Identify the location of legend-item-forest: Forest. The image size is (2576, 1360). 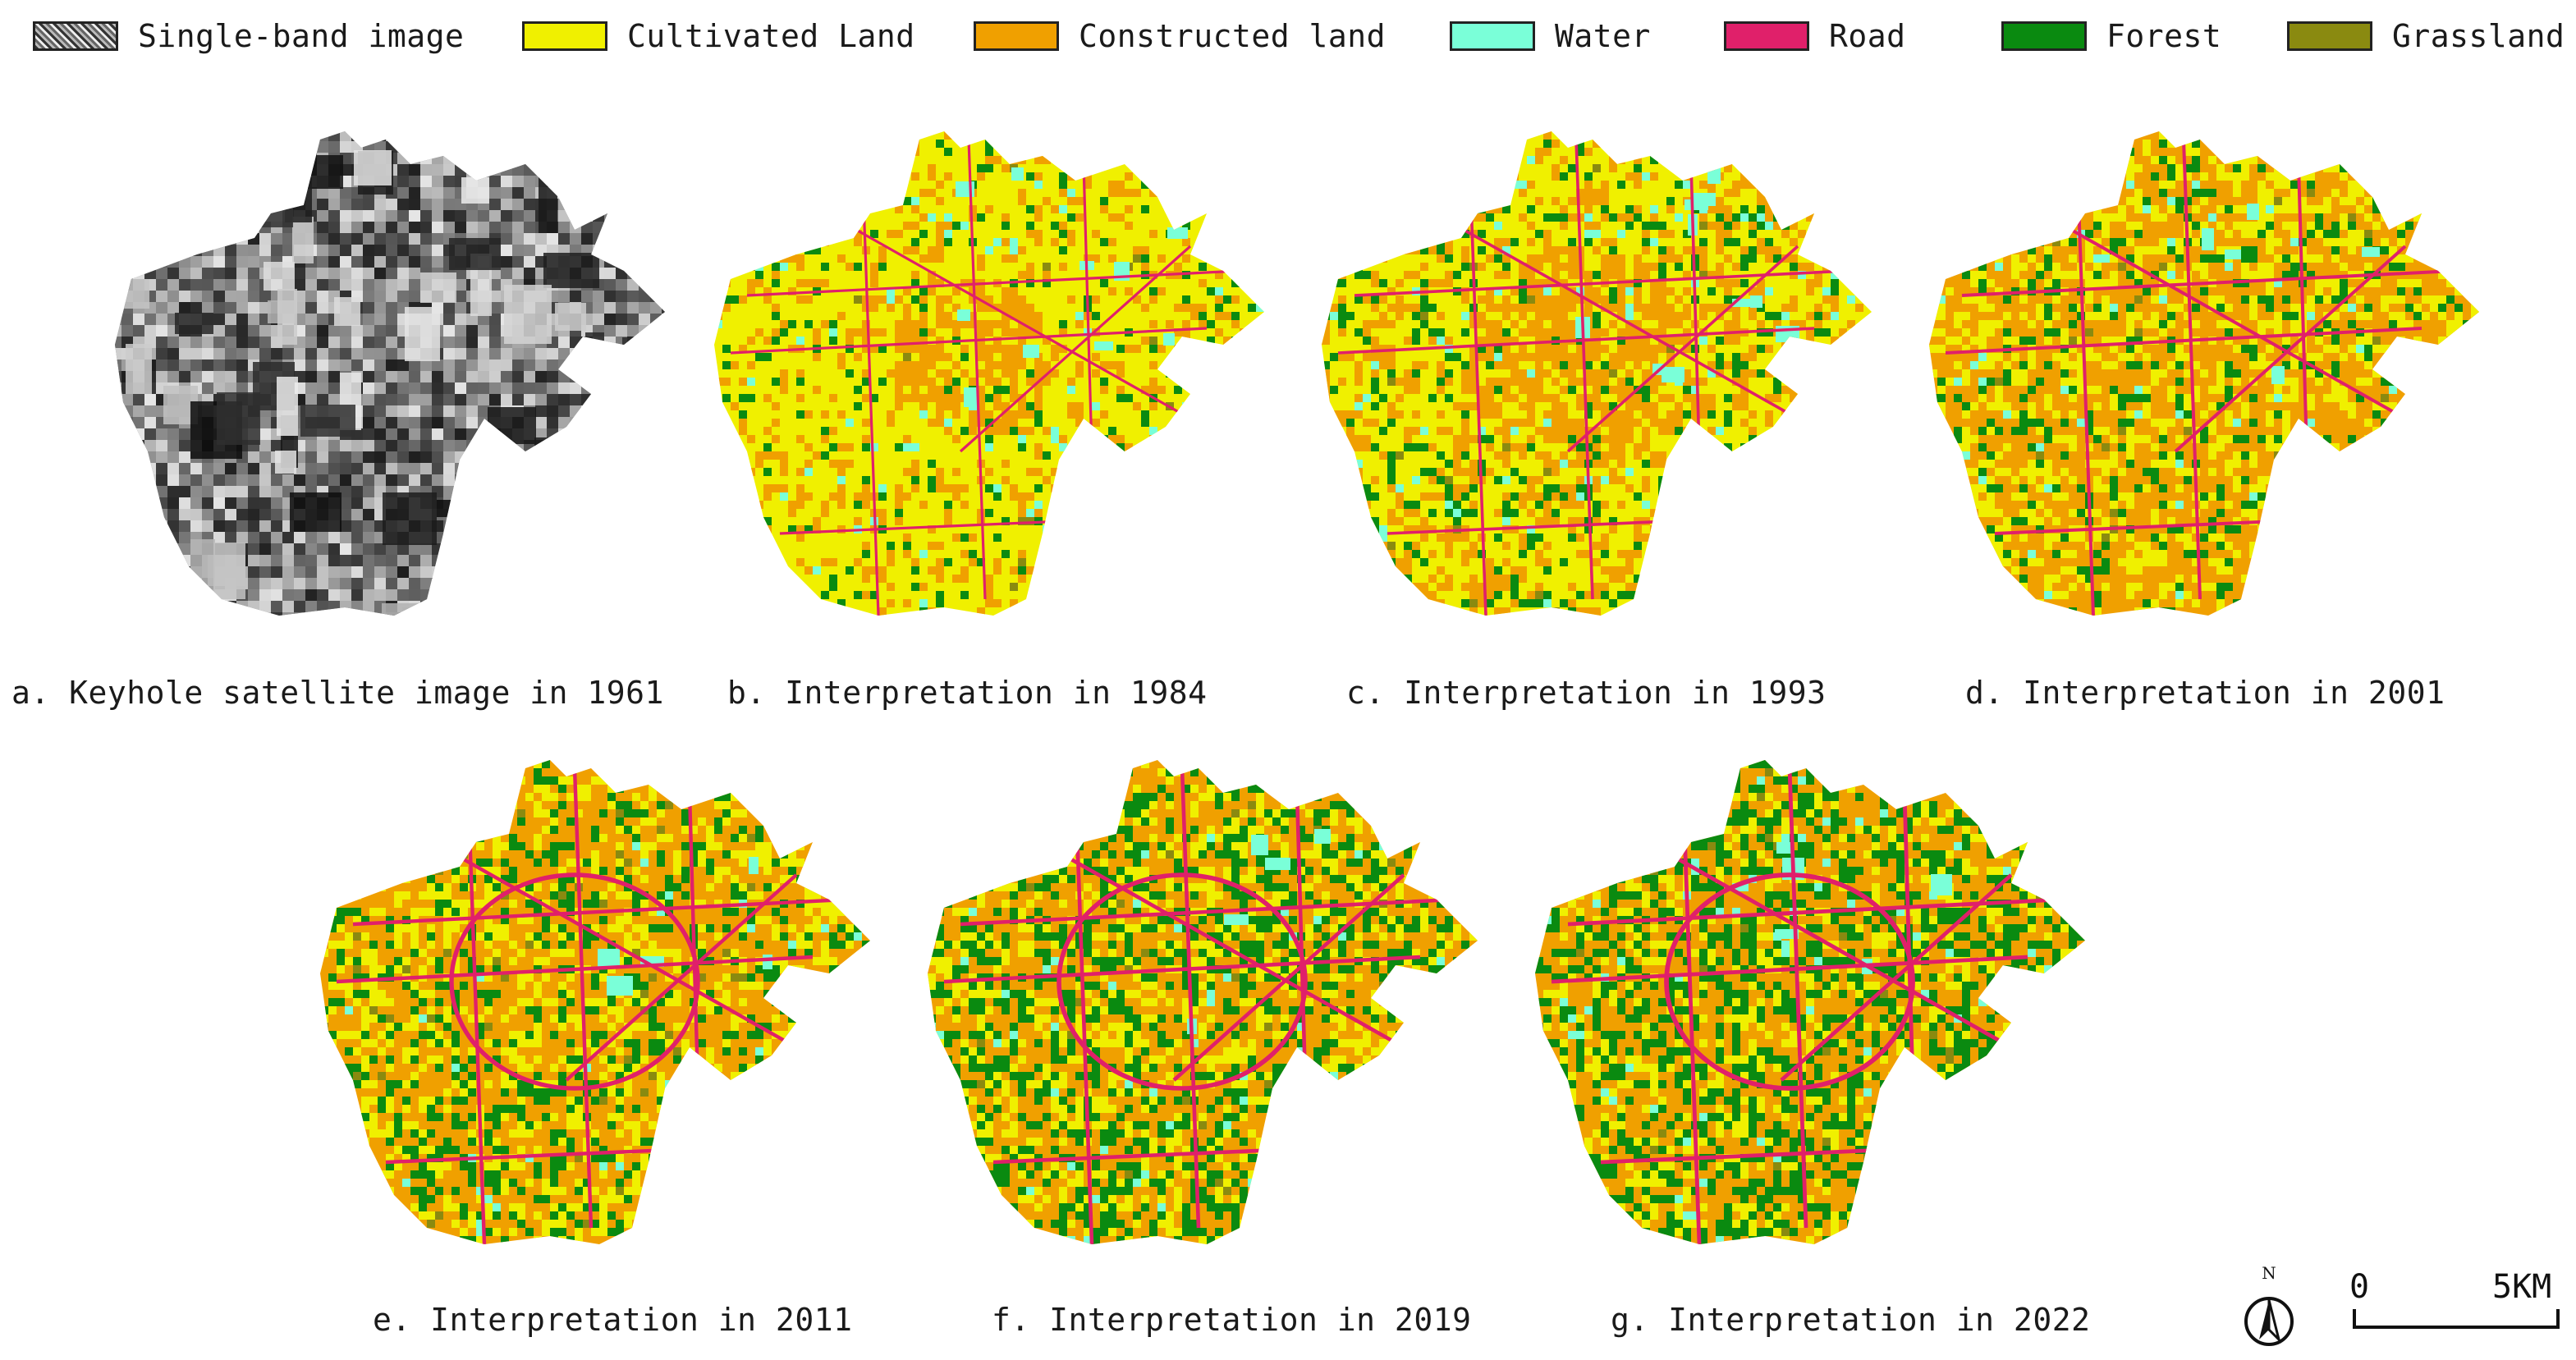
(2111, 36).